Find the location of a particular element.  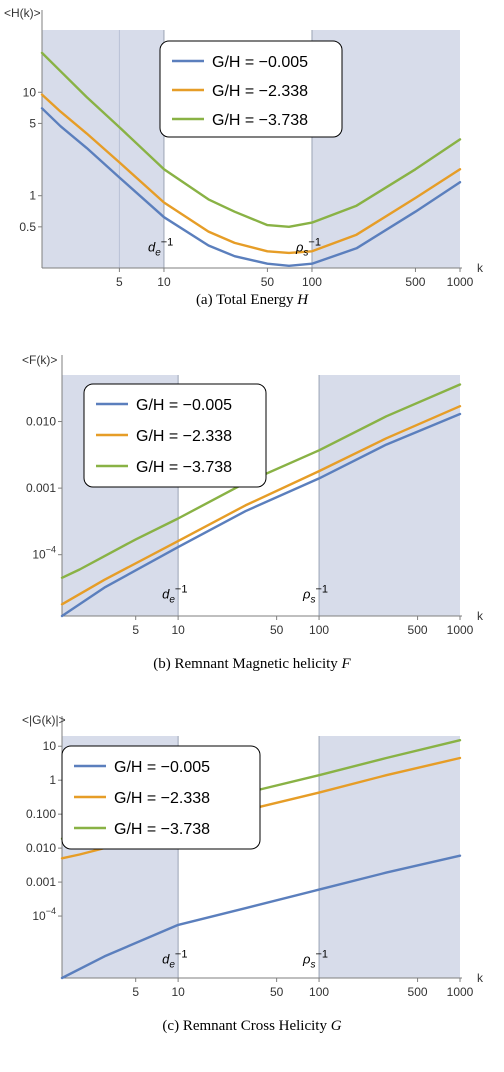

y-axis-label: <|G(k)|> is located at coordinates (44, 720).